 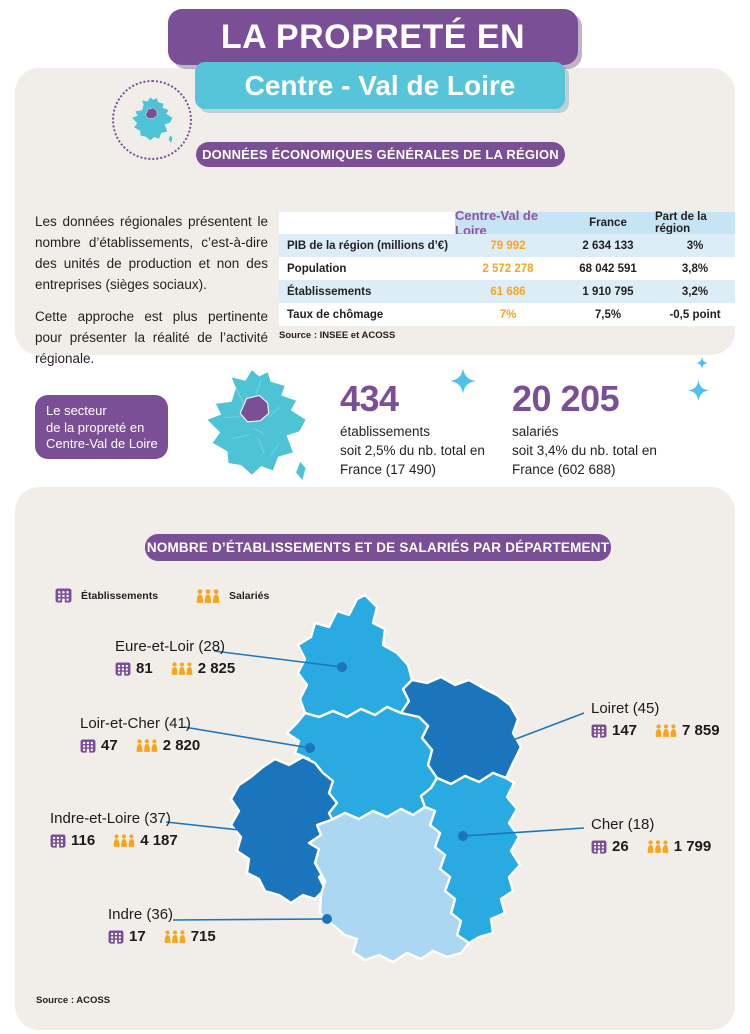 I want to click on region-department-map, so click(x=376, y=778).